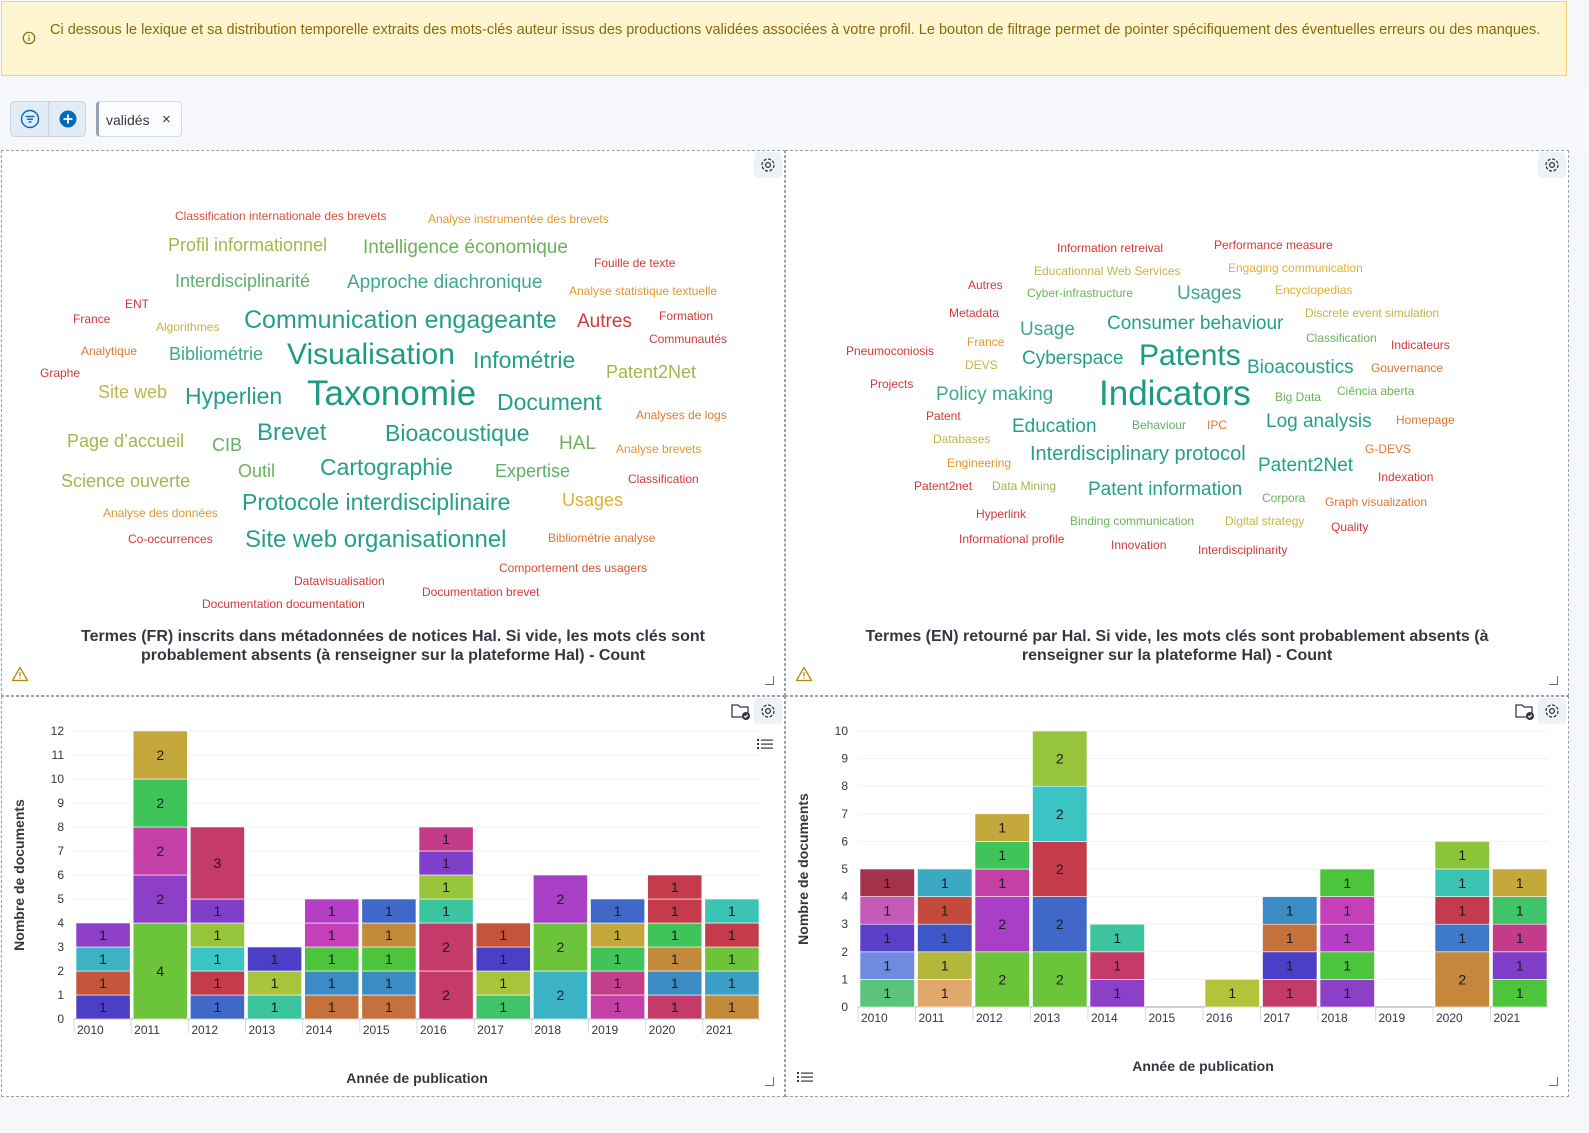 Image resolution: width=1589 pixels, height=1133 pixels. I want to click on wordcloud-term: Visualisation, so click(371, 355).